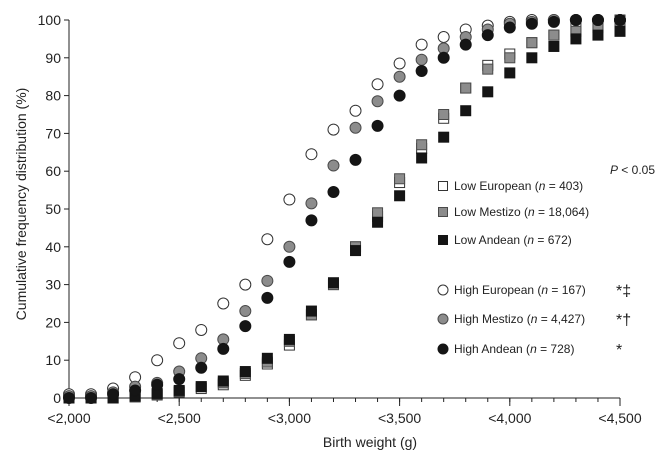 This screenshot has width=667, height=455. I want to click on y-tick-label: 10, so click(53, 360).